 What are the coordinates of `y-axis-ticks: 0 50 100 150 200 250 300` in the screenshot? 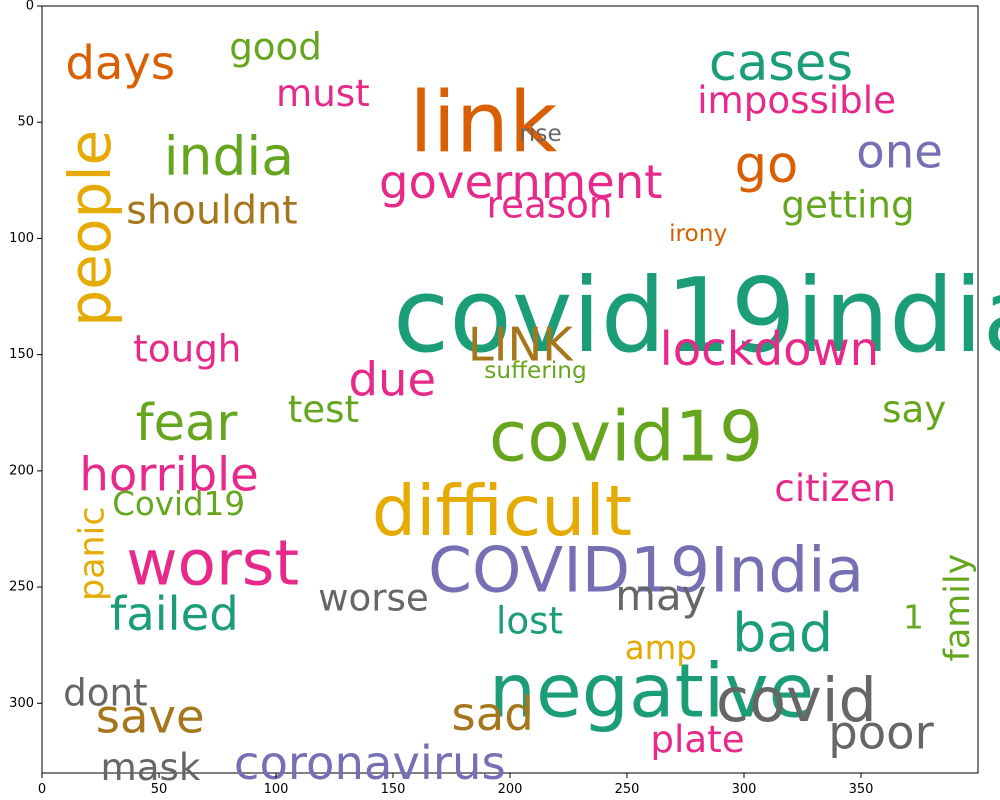 It's located at (25, 355).